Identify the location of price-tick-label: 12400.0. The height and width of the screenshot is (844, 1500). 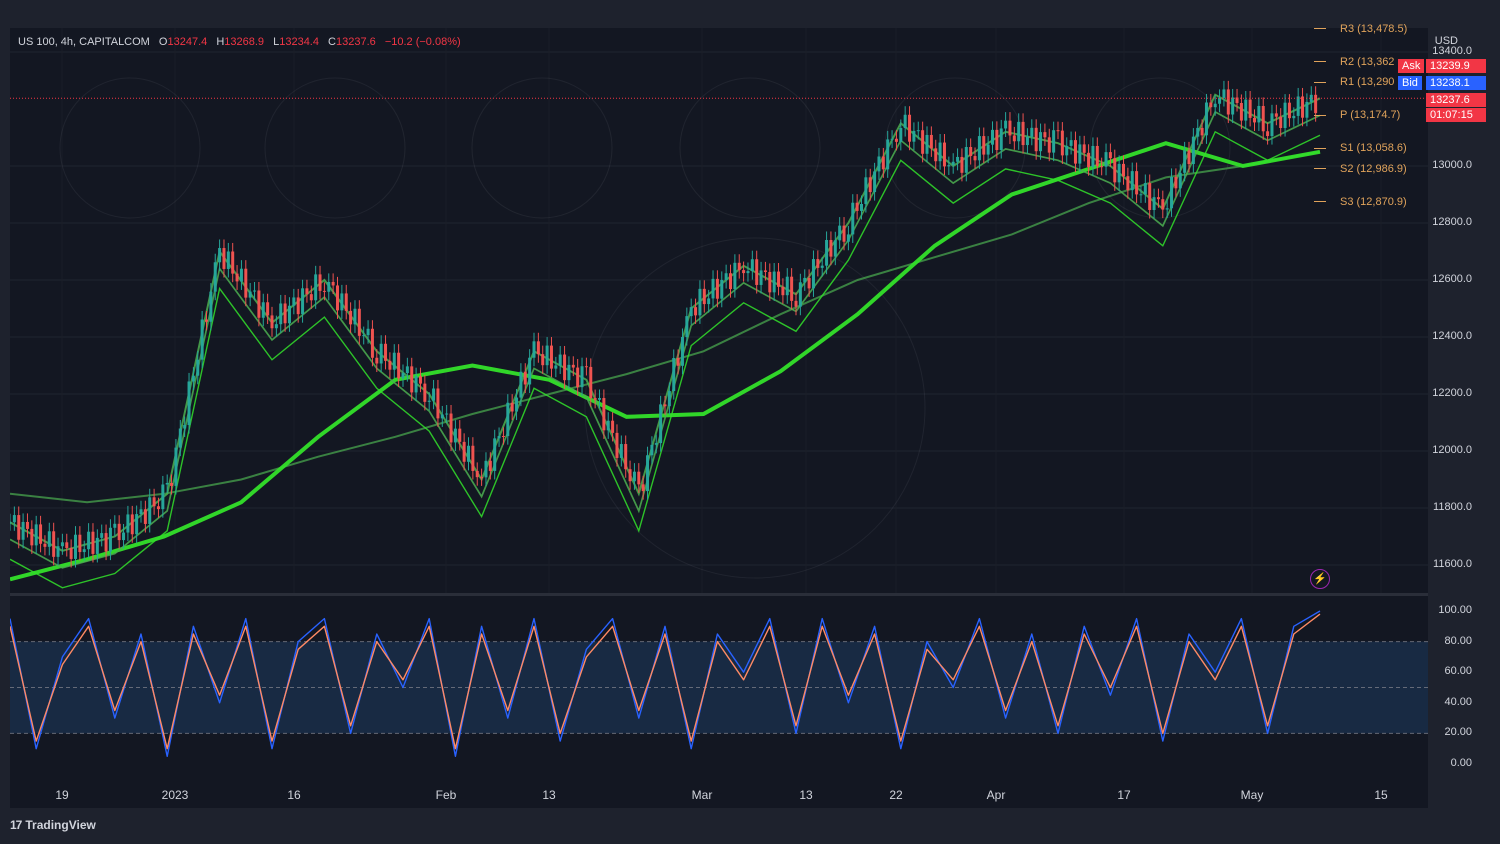
(1452, 336).